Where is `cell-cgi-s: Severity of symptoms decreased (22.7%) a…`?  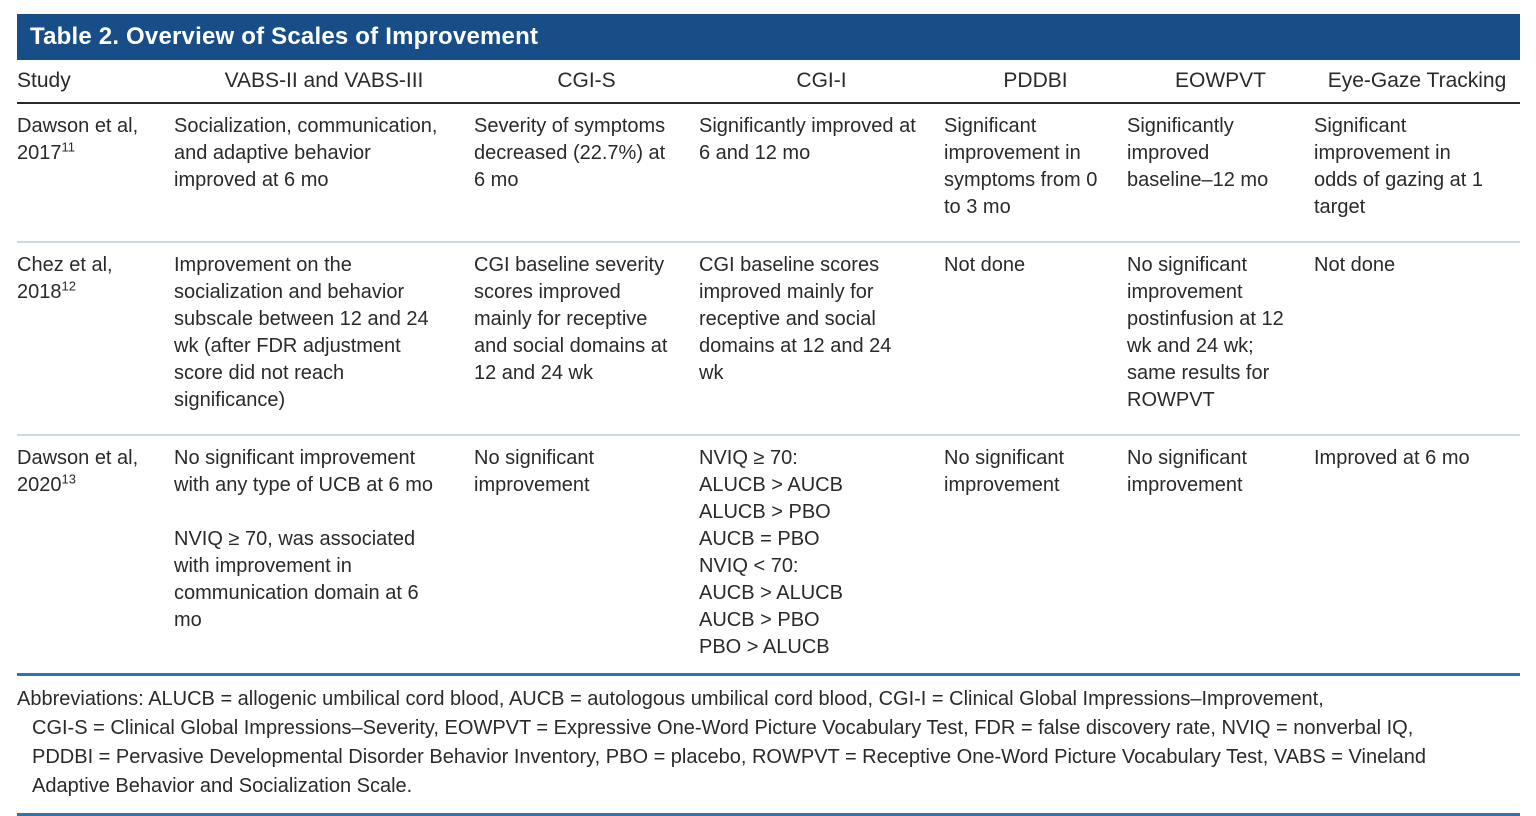 cell-cgi-s: Severity of symptoms decreased (22.7%) a… is located at coordinates (586, 173).